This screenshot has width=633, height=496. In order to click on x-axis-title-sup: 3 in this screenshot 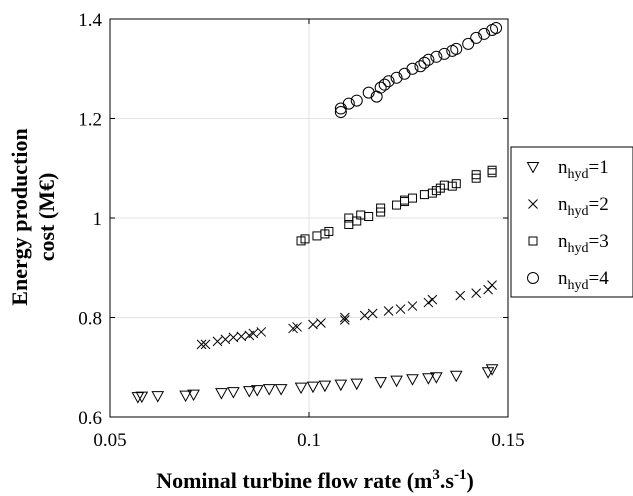, I will do `click(436, 475)`.